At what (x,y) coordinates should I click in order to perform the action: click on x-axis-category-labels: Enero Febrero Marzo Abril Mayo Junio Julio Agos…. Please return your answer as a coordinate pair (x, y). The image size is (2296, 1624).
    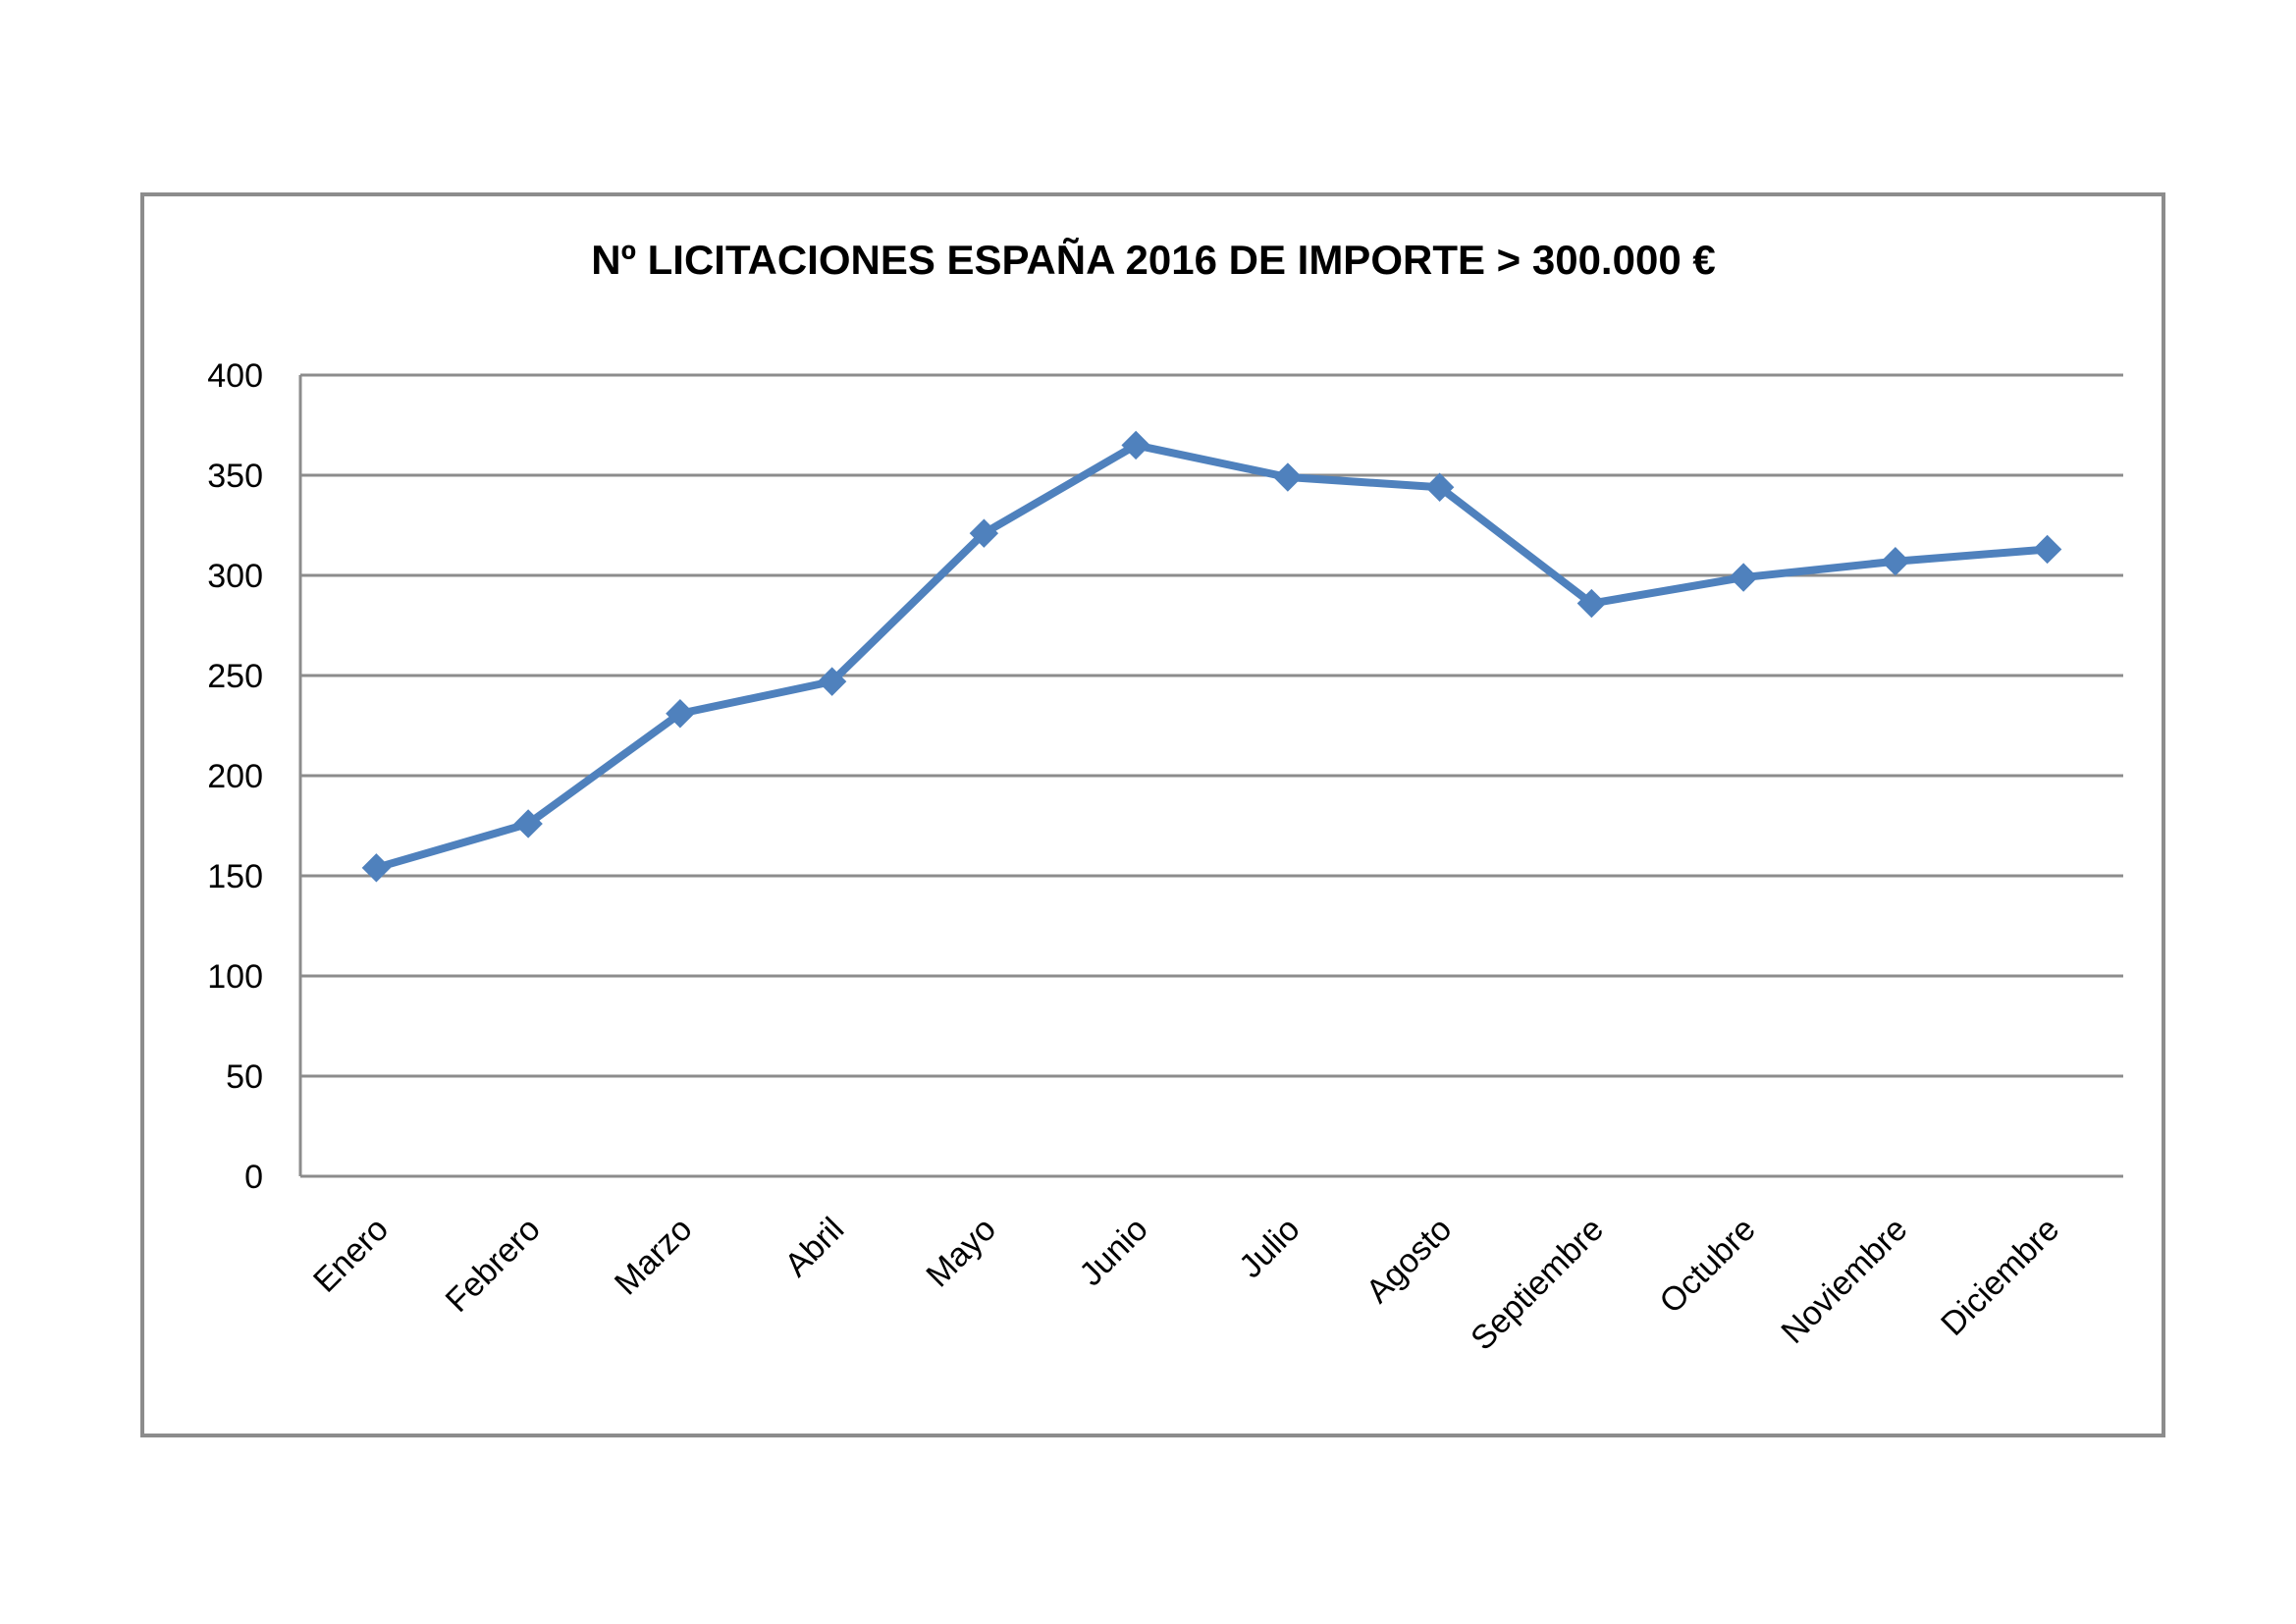
    Looking at the image, I should click on (1186, 1284).